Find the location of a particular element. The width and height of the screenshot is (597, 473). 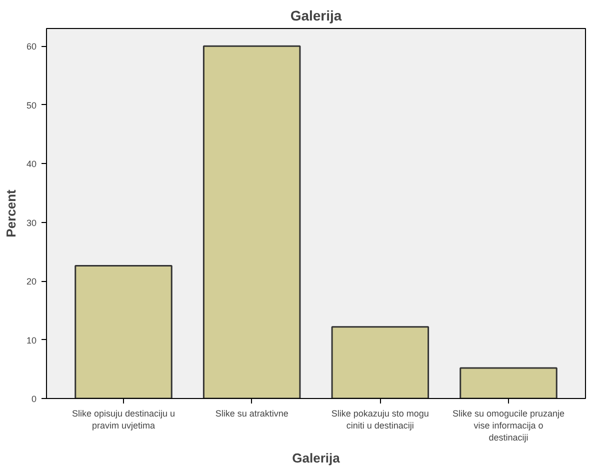

y-tick-label: 0 is located at coordinates (34, 399).